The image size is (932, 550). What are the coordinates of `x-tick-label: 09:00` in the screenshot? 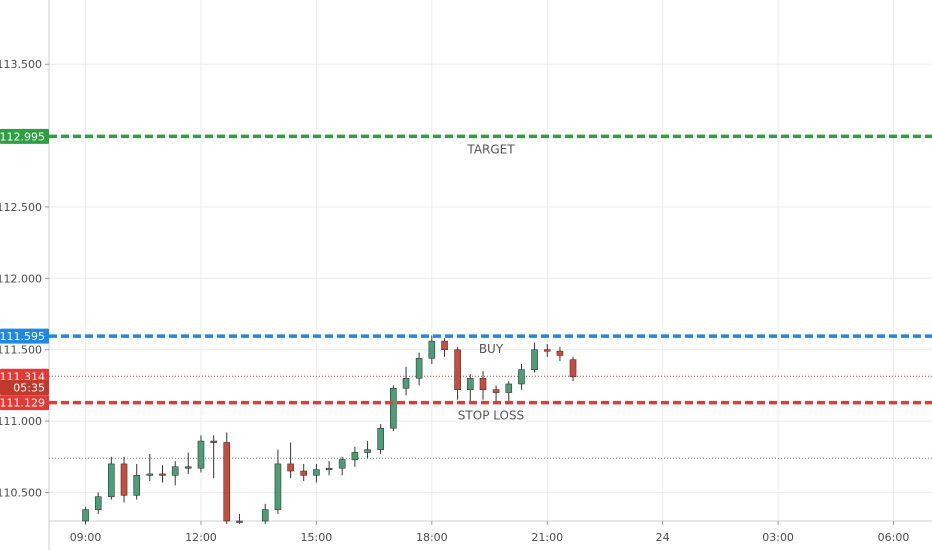 It's located at (86, 537).